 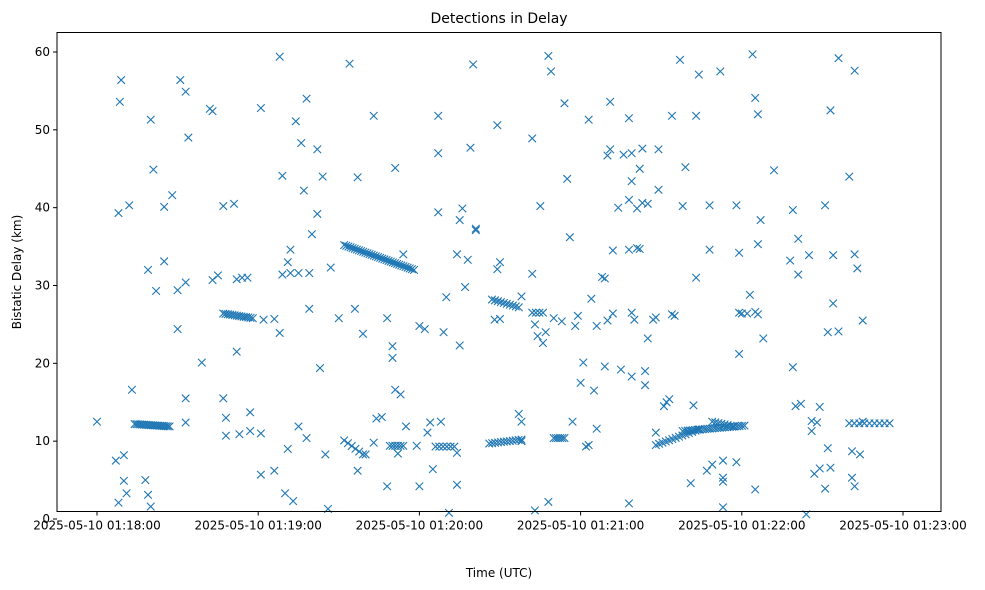 What do you see at coordinates (42, 363) in the screenshot?
I see `y-tick-label: 20` at bounding box center [42, 363].